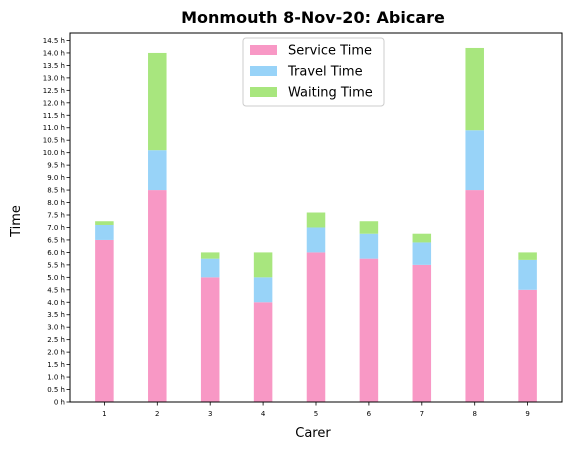  I want to click on y-tick-label: 14.5 h, so click(54, 41).